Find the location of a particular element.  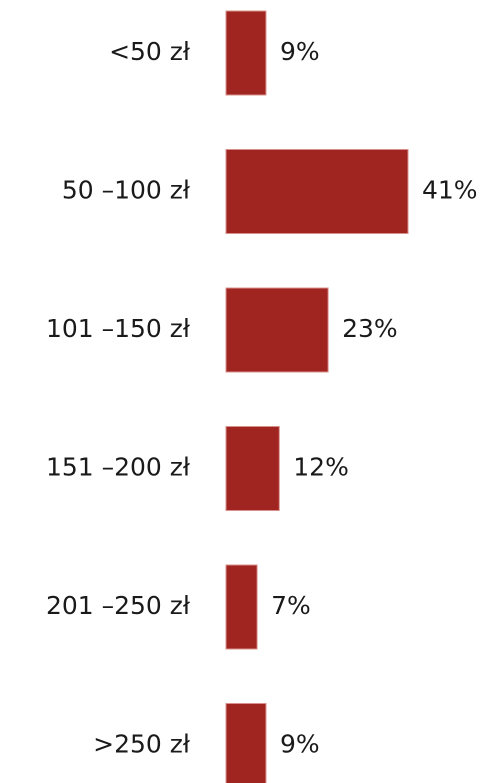

category-label: 50 –100 zł is located at coordinates (126, 190).